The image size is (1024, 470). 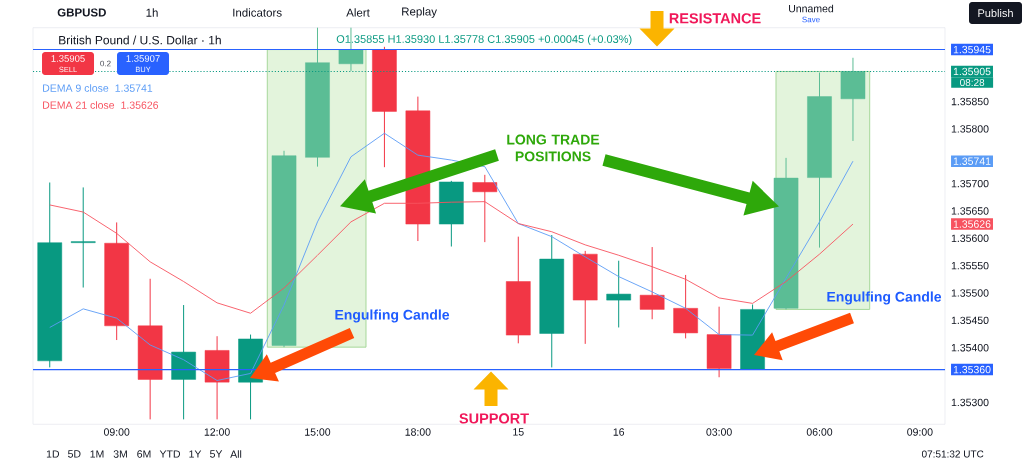 I want to click on annotation: LONG TRADE POSITIONS, so click(x=553, y=148).